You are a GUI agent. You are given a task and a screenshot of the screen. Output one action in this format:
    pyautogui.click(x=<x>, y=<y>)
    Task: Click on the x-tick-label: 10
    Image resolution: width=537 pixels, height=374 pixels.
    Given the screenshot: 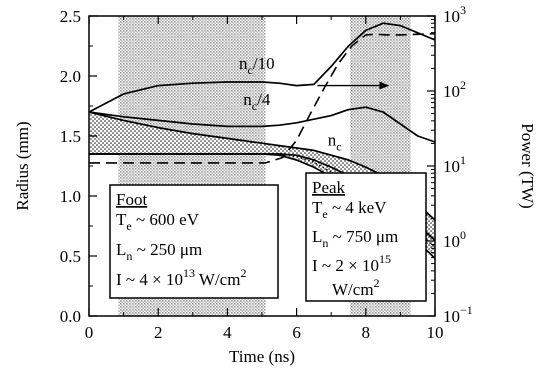 What is the action you would take?
    pyautogui.click(x=435, y=332)
    